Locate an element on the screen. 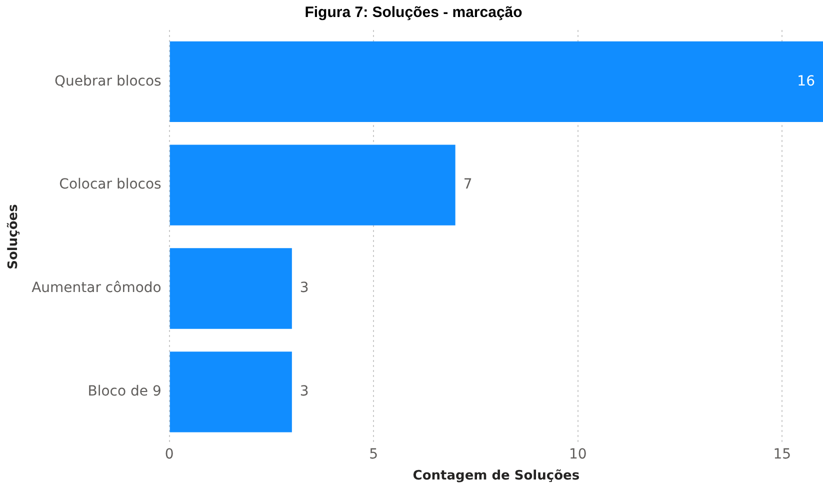 This screenshot has width=823, height=488. x-tick-label: 0 is located at coordinates (169, 454).